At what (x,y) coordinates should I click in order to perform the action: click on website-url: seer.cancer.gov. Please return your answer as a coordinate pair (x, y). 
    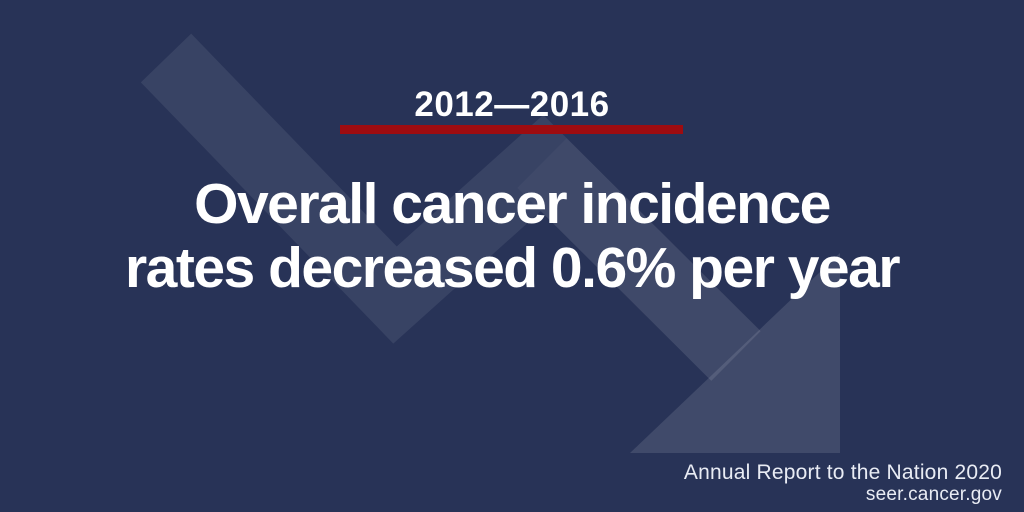
    Looking at the image, I should click on (933, 494).